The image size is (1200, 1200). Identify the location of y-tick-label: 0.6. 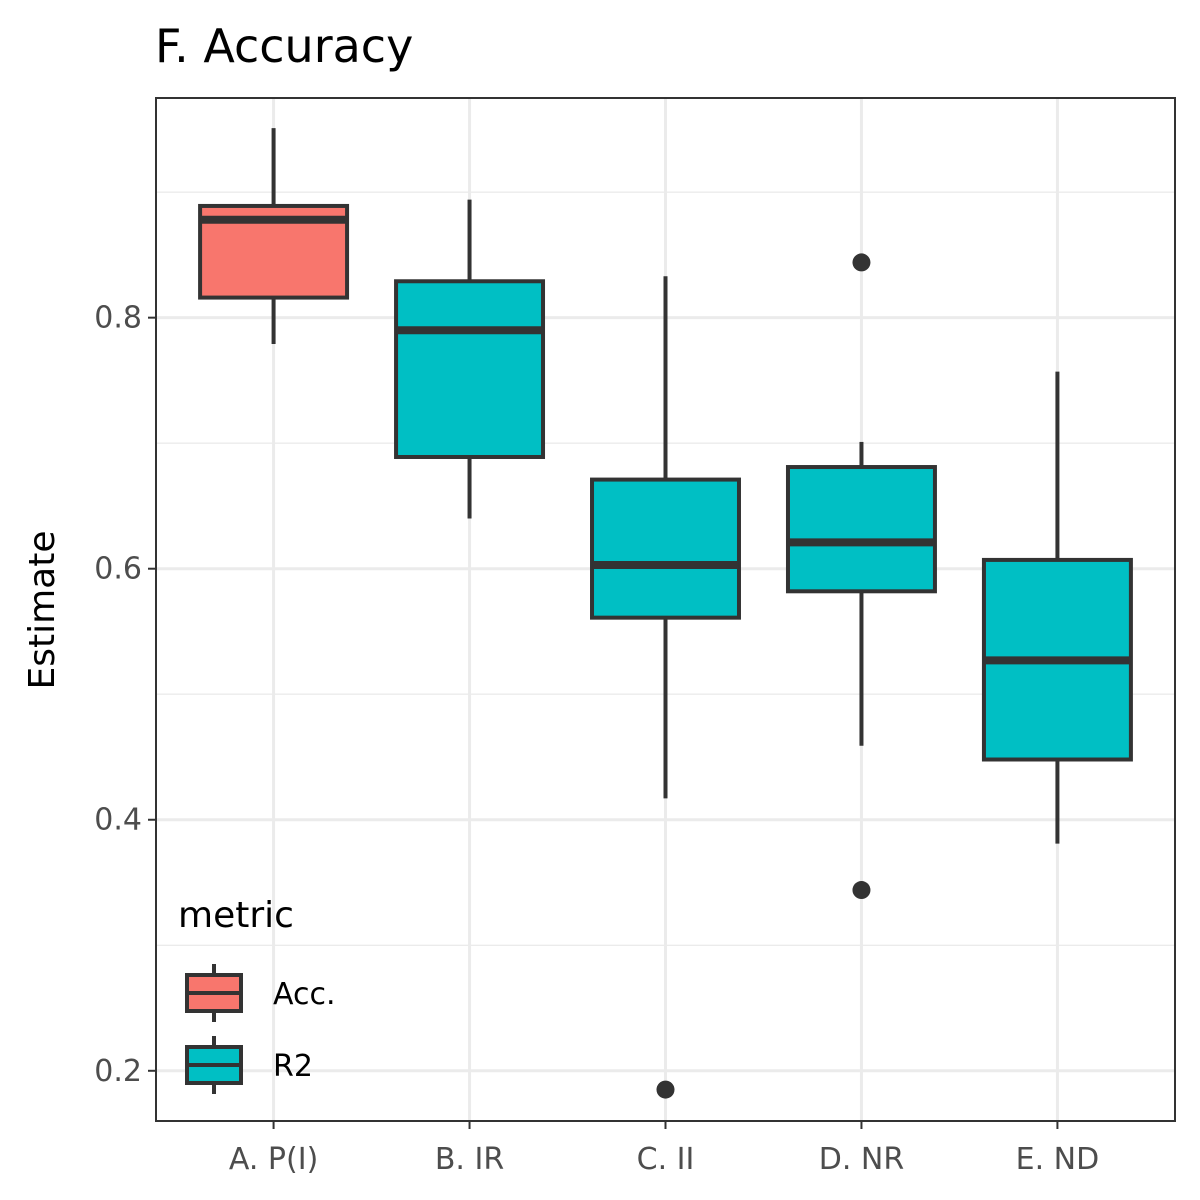
(118, 569).